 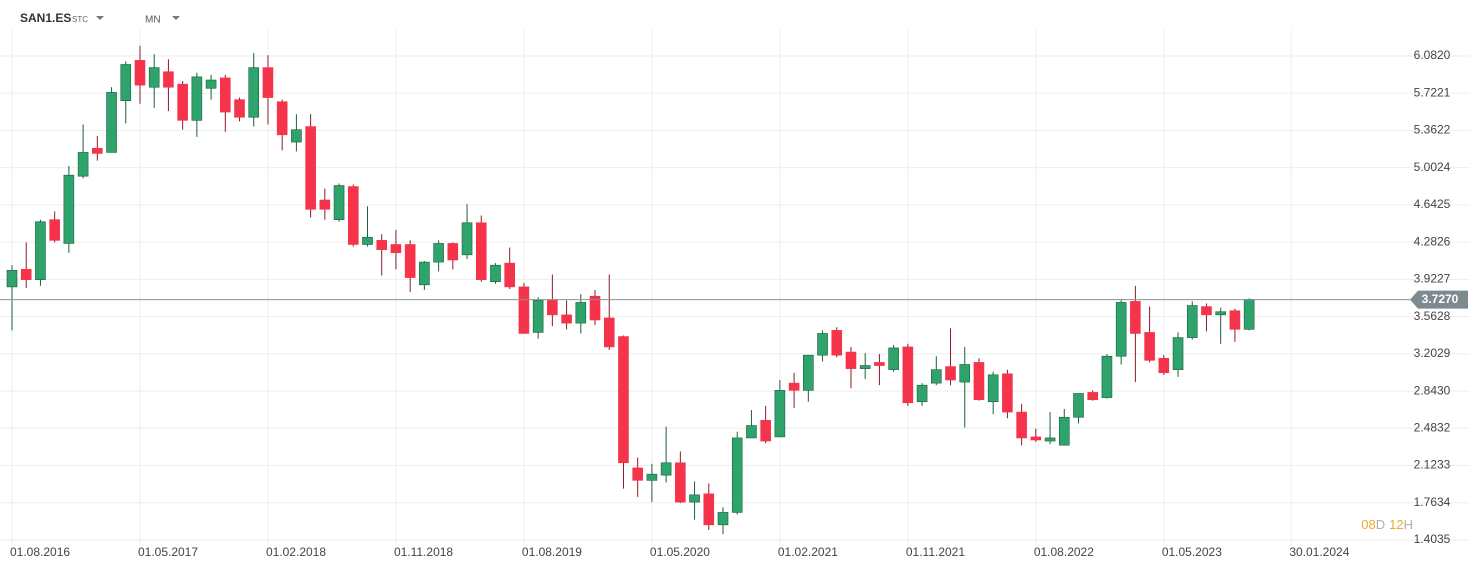 What do you see at coordinates (680, 552) in the screenshot?
I see `x-tick-label: 01.05.2020` at bounding box center [680, 552].